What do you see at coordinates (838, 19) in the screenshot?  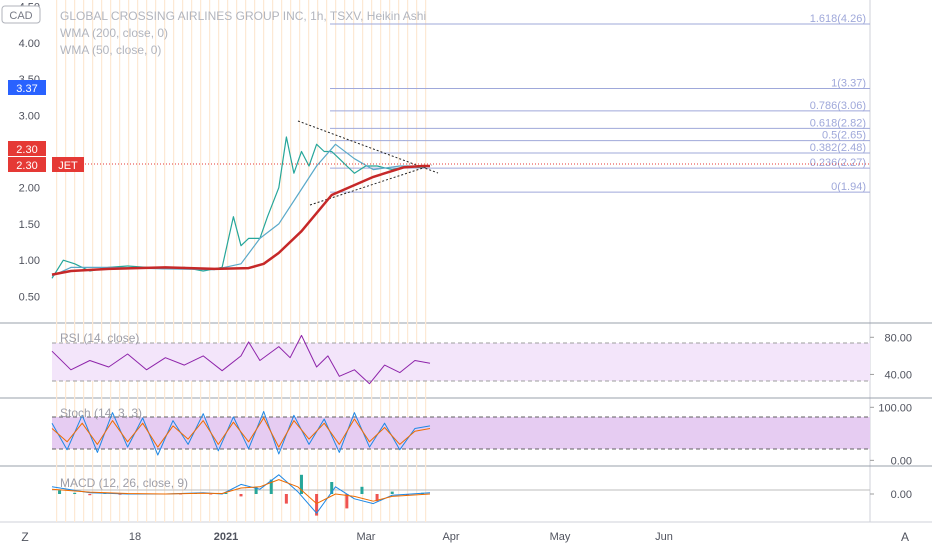 I see `fib-level-label: 1.618(4.26)` at bounding box center [838, 19].